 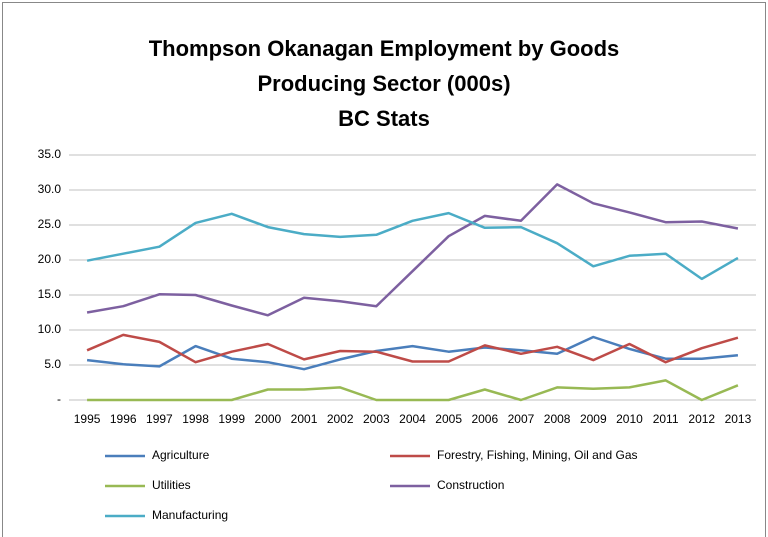 I want to click on x-tick-label: 2013, so click(x=738, y=419).